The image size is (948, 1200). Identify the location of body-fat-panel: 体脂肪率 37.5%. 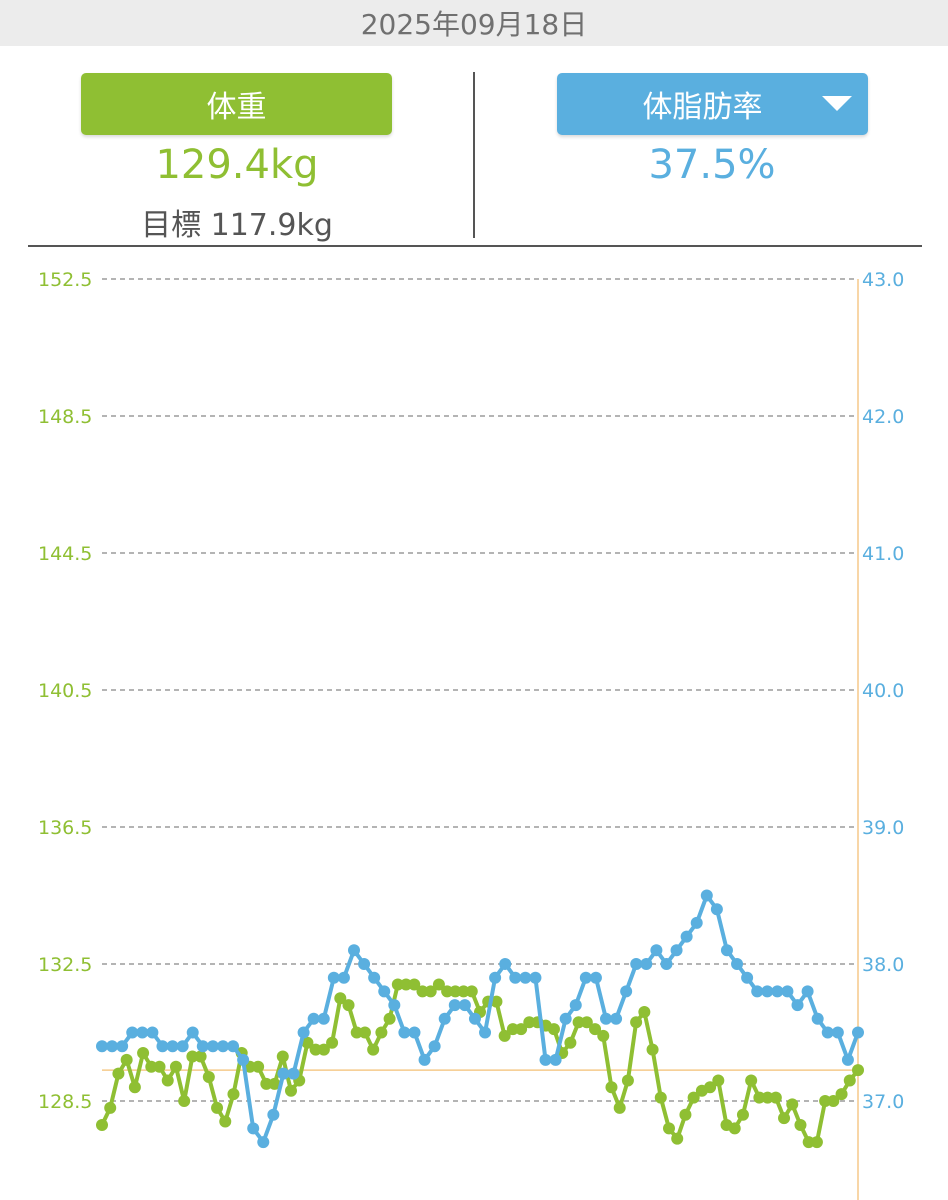
(712, 147).